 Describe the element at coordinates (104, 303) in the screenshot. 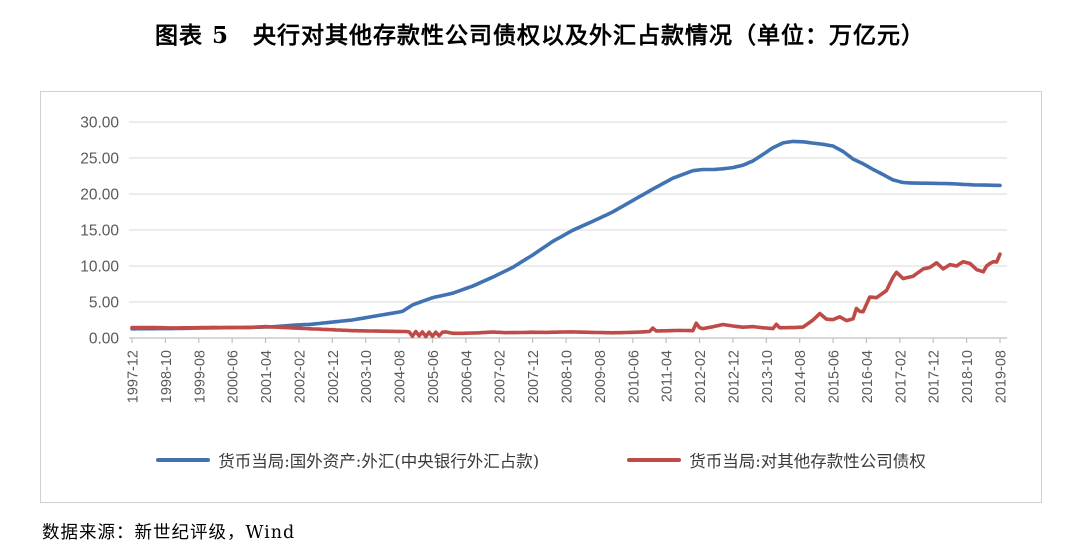

I see `y-axis-label: 5.00` at that location.